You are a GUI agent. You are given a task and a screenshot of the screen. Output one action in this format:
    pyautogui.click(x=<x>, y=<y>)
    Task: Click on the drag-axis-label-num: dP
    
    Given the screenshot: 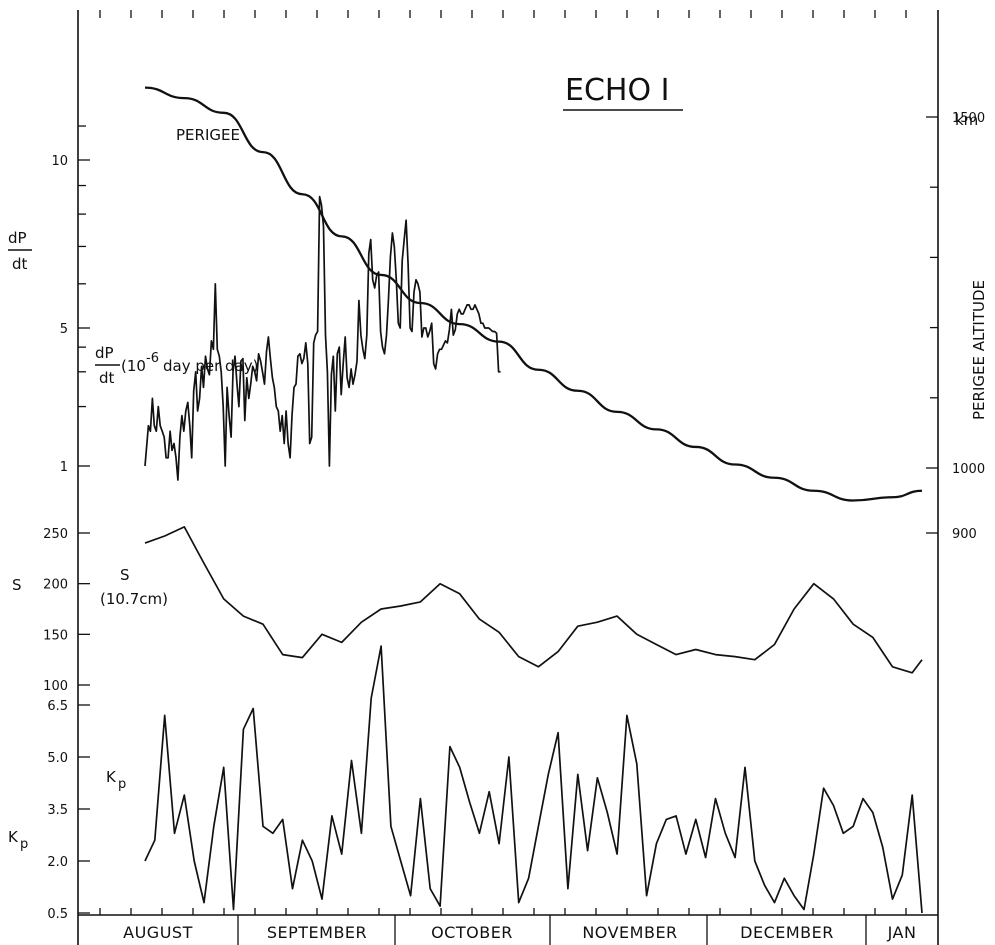 What is the action you would take?
    pyautogui.click(x=17, y=238)
    